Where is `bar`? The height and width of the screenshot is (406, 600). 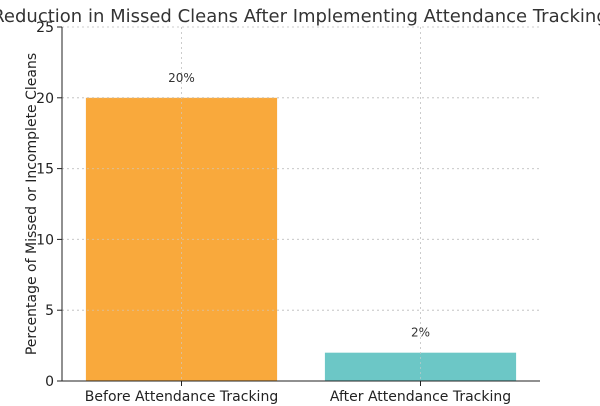
bar is located at coordinates (420, 366).